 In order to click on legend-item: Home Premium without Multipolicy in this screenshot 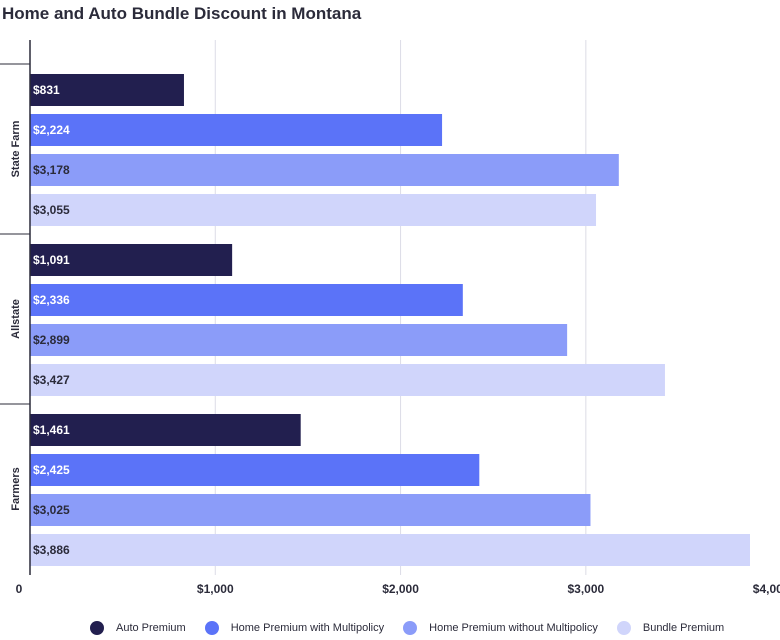, I will do `click(500, 628)`.